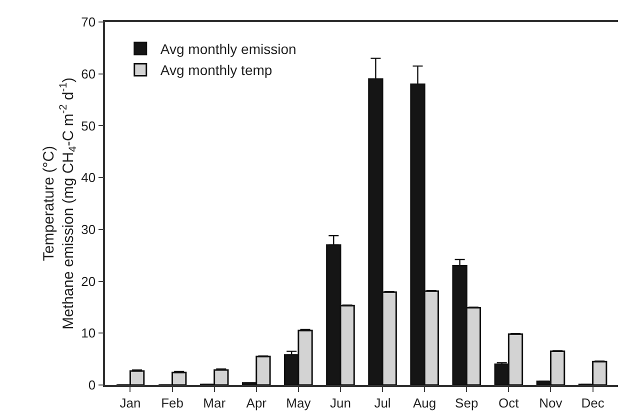 The height and width of the screenshot is (415, 626). I want to click on x-tick-label: Jun, so click(340, 402).